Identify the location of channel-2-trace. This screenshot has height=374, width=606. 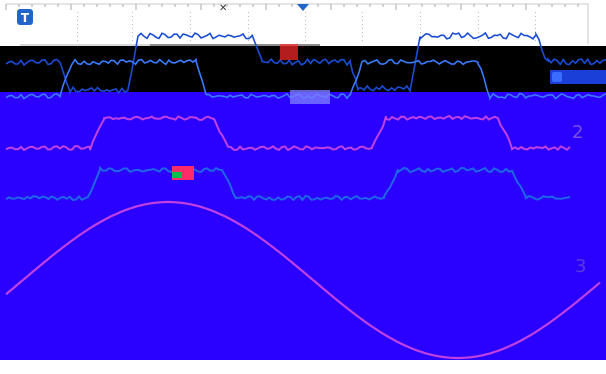
(288, 133).